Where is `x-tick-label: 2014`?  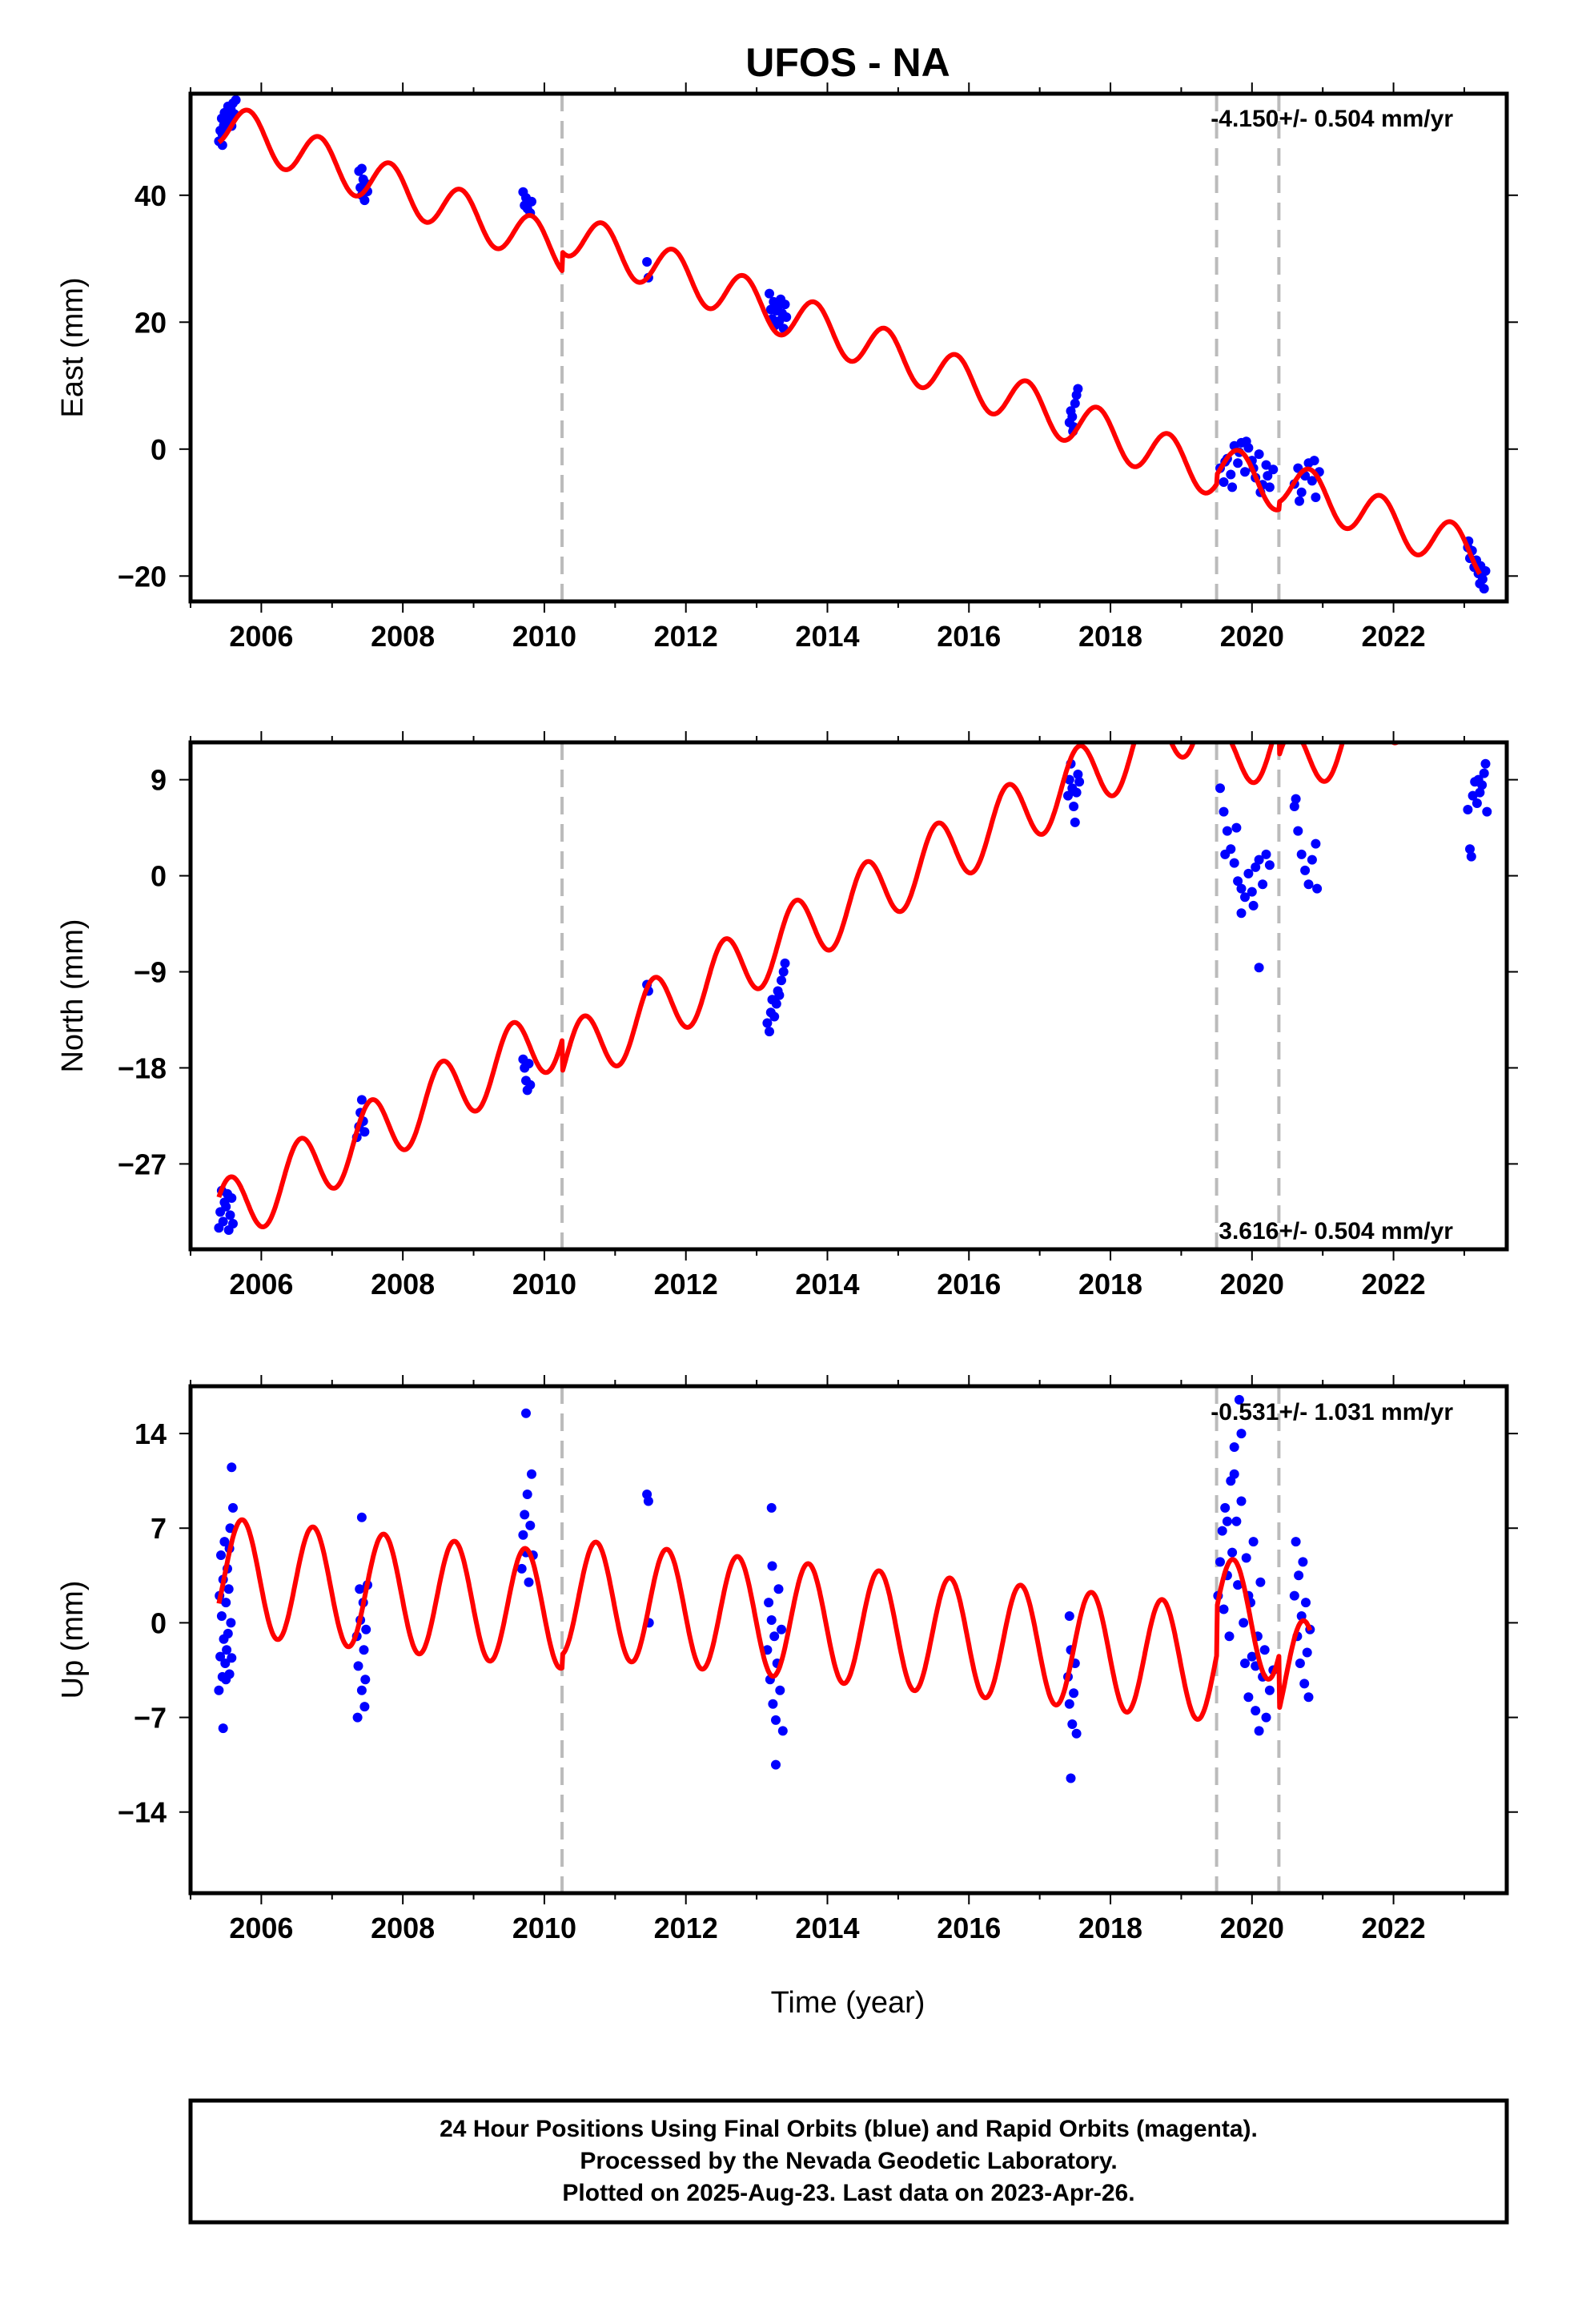 x-tick-label: 2014 is located at coordinates (827, 1928).